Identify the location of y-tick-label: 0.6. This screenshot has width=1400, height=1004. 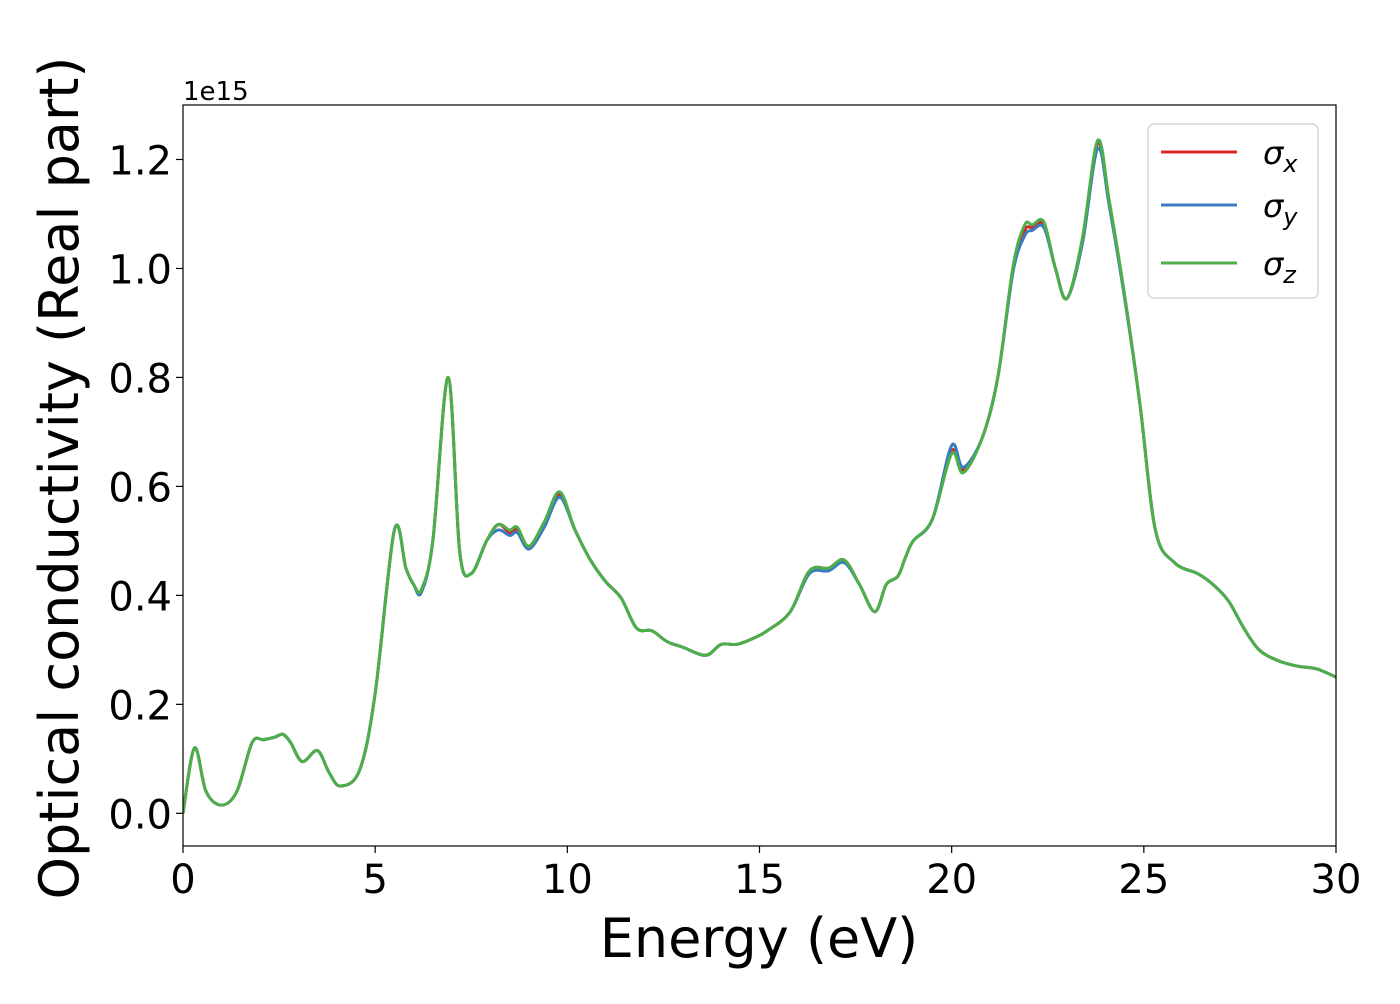
(140, 488).